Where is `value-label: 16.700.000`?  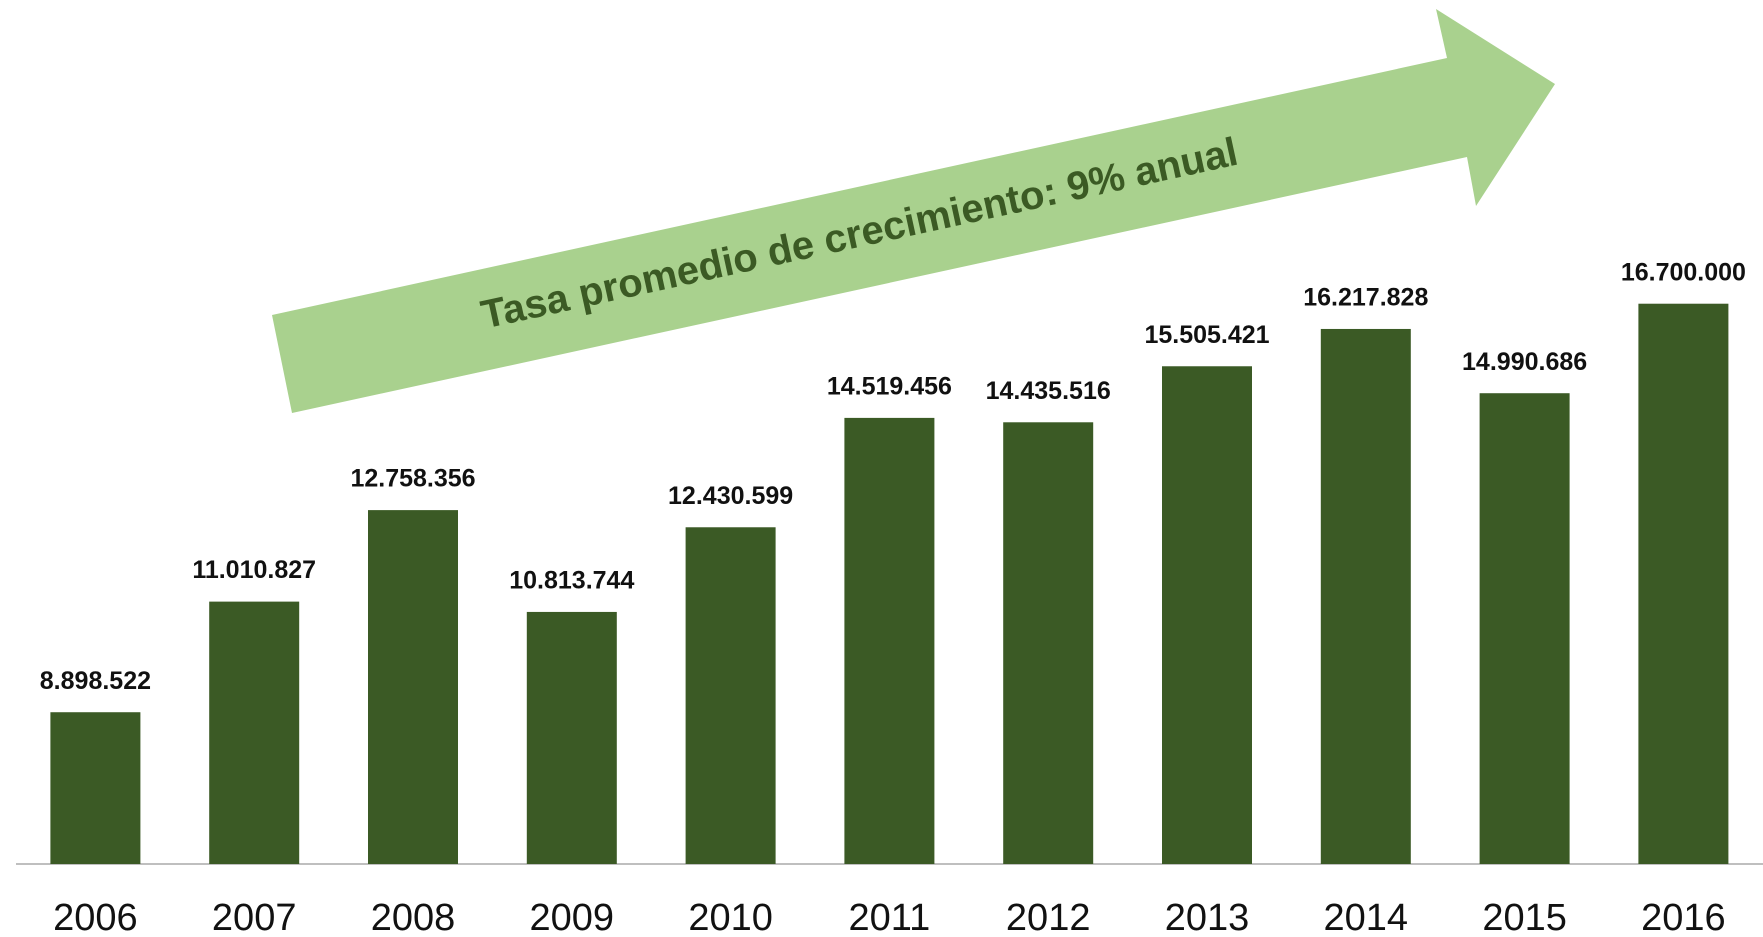
value-label: 16.700.000 is located at coordinates (1683, 272).